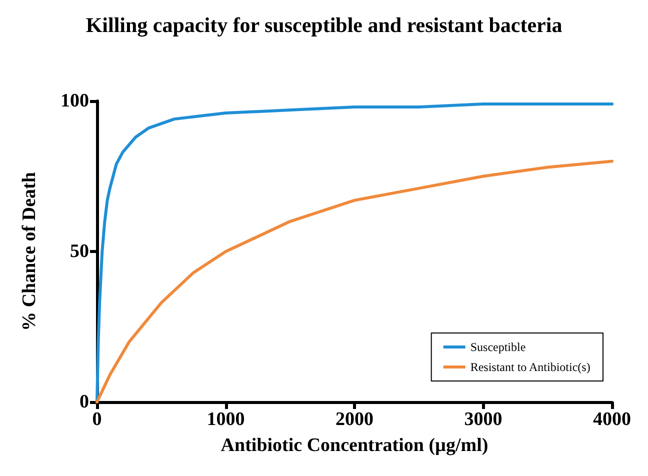  I want to click on x-tick-label: 3000, so click(483, 419).